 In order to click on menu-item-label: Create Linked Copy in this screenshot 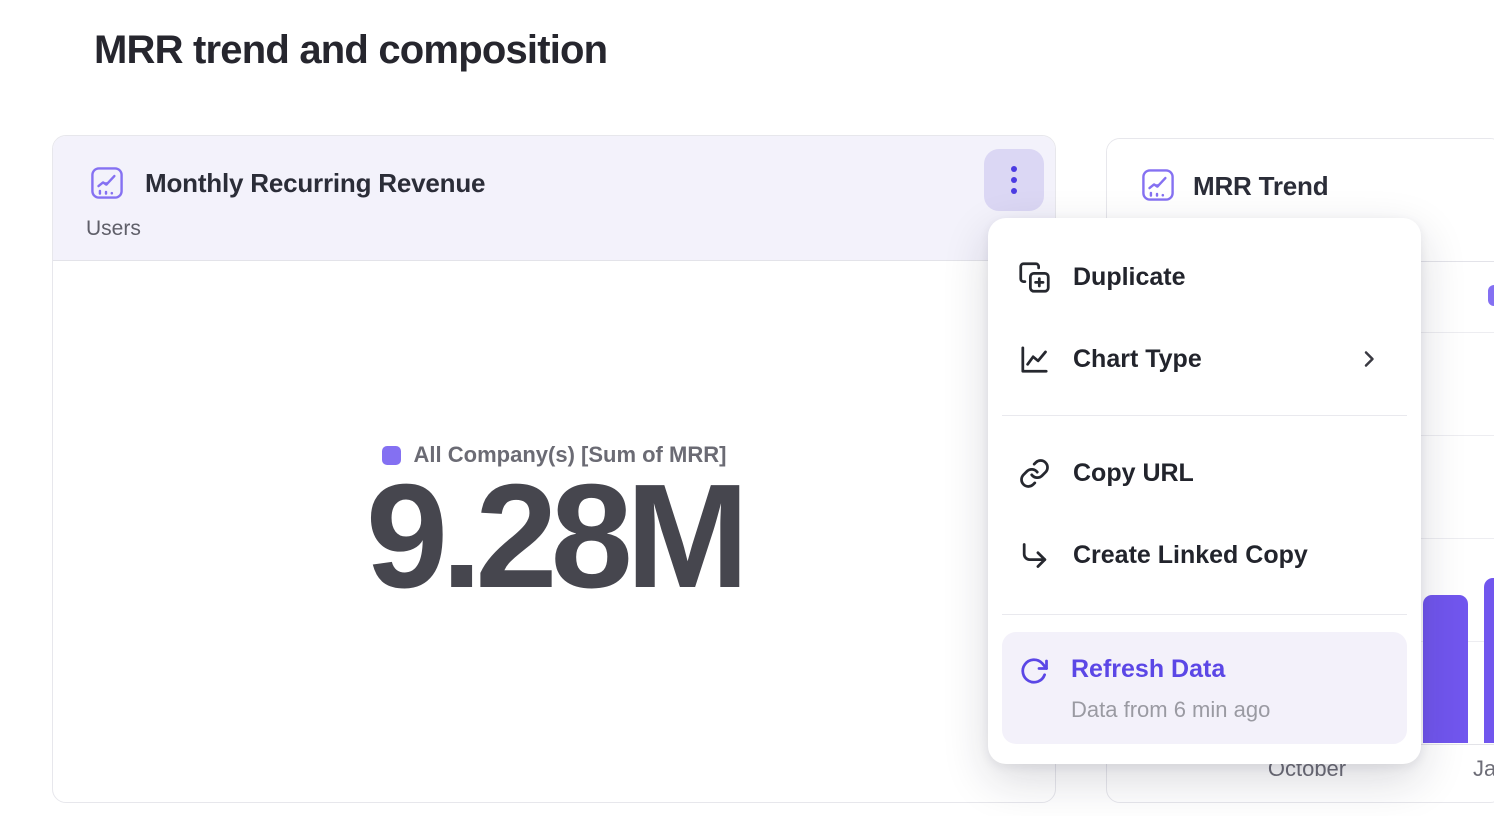, I will do `click(1190, 554)`.